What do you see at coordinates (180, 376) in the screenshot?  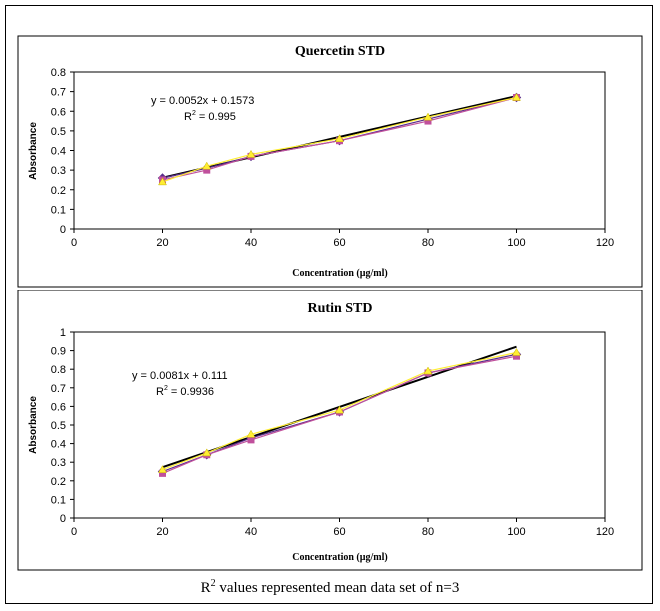 I see `trendline-equation: y = 0.0081x + 0.111` at bounding box center [180, 376].